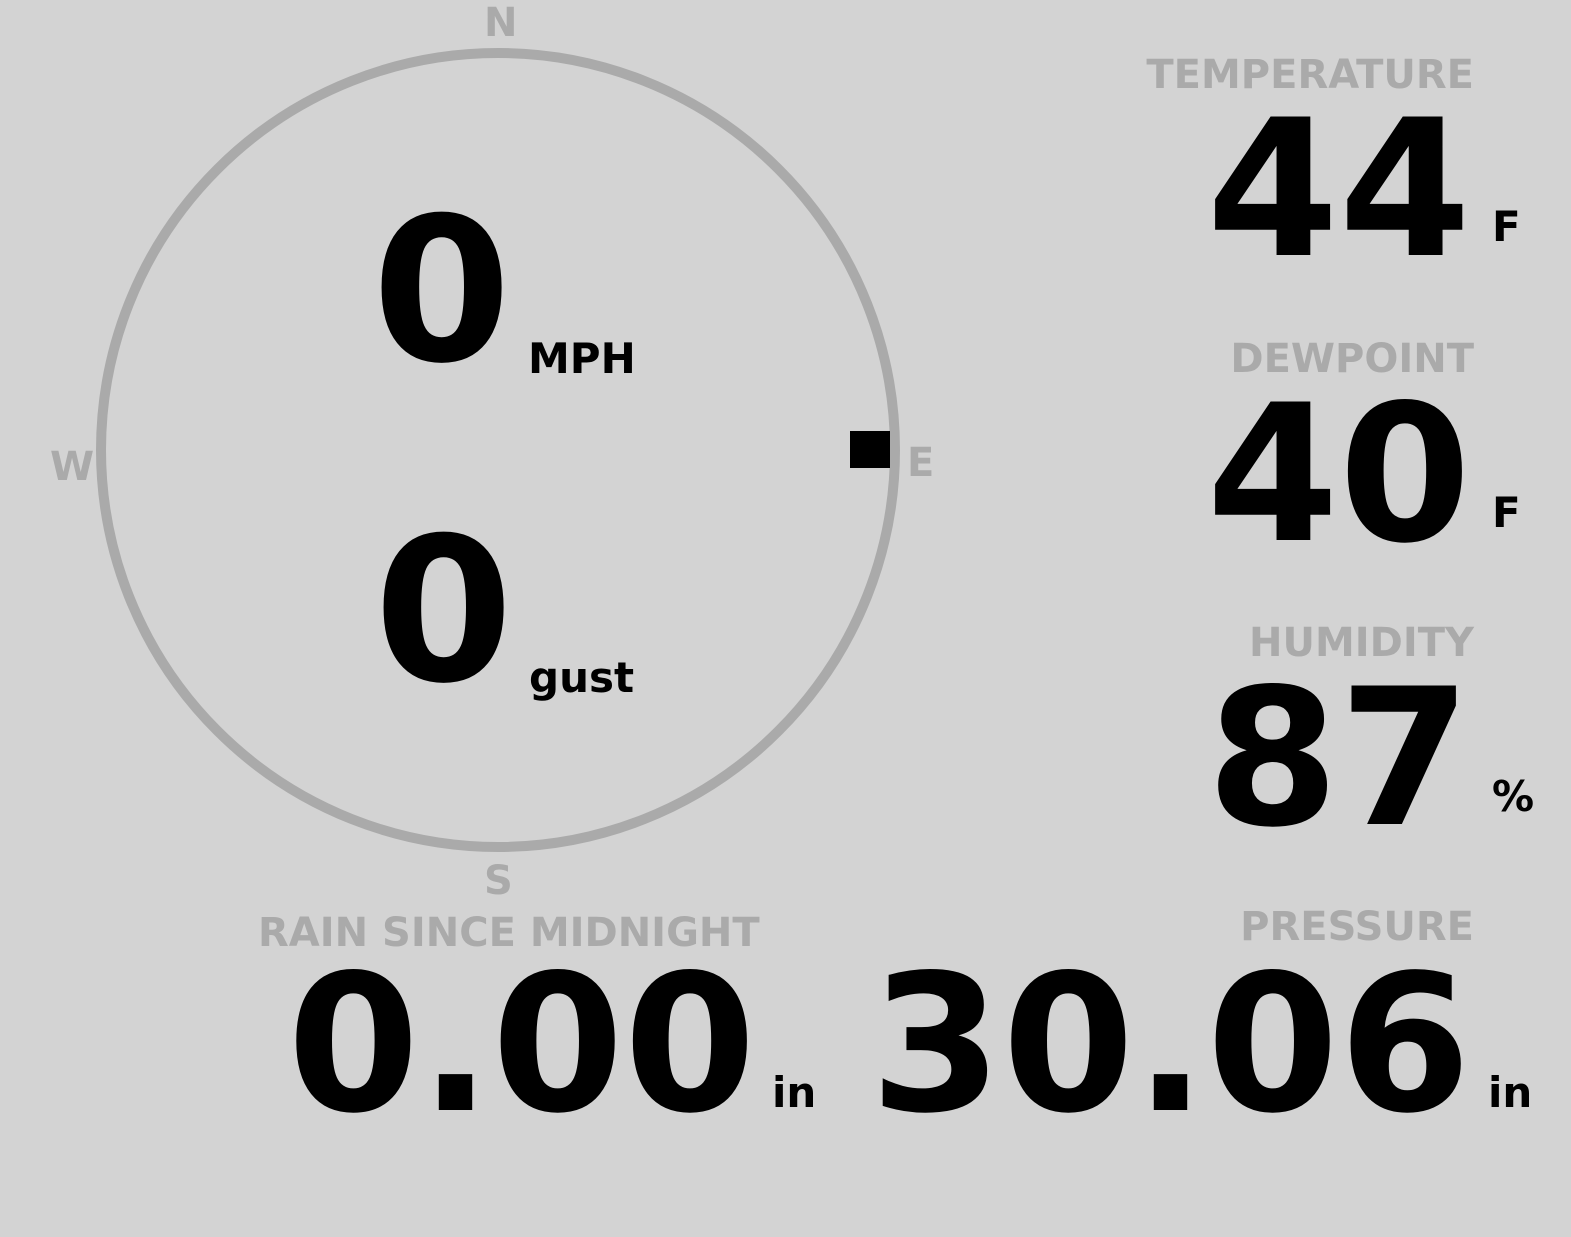 The image size is (1571, 1237). I want to click on wind-direction-marker, so click(870, 449).